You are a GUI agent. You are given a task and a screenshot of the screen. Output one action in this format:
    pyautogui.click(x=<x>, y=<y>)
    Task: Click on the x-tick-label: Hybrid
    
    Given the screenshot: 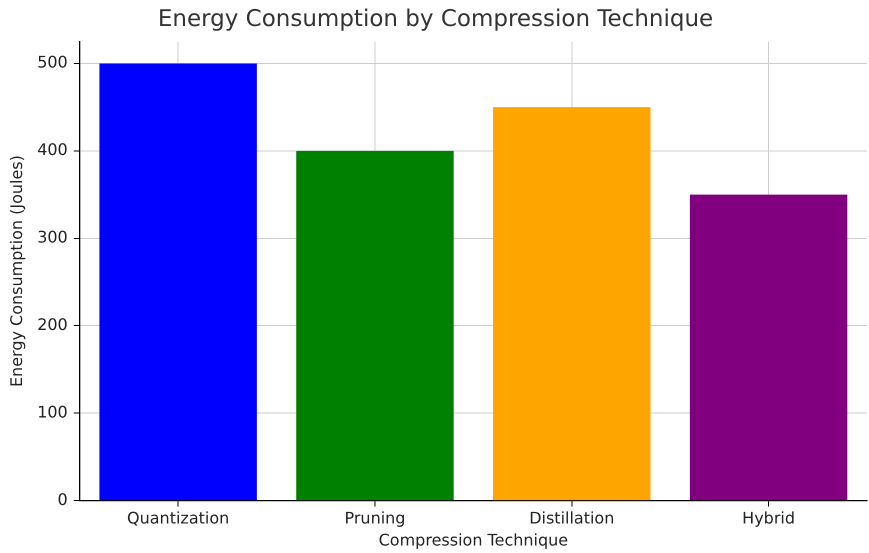 What is the action you would take?
    pyautogui.click(x=769, y=518)
    